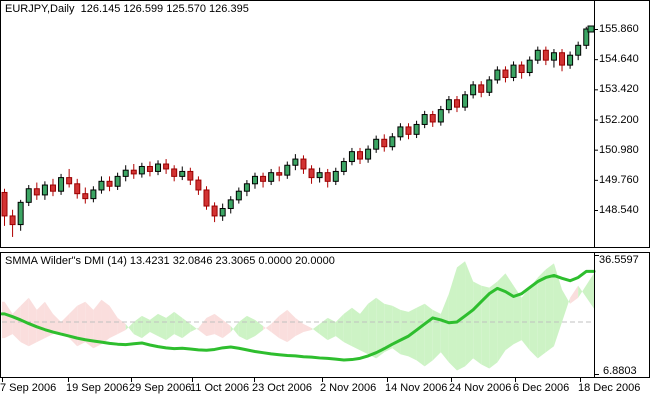 This screenshot has width=650, height=400. What do you see at coordinates (619, 89) in the screenshot?
I see `price-tick-label: 153.420` at bounding box center [619, 89].